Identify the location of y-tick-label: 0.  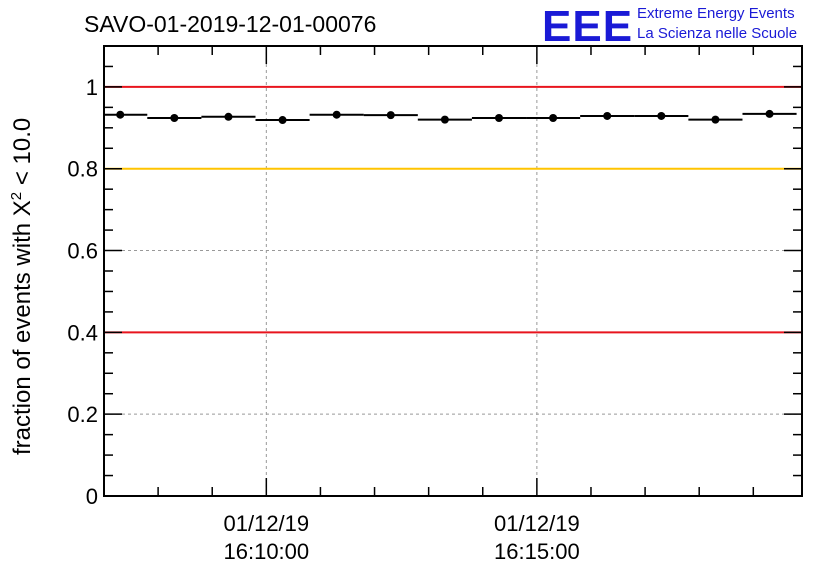
(92, 496).